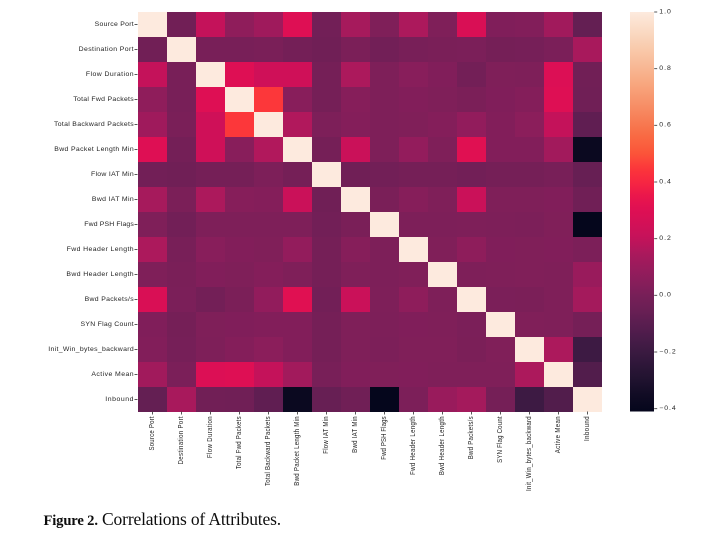 The height and width of the screenshot is (542, 712). I want to click on svg-text: 0.8, so click(665, 68).